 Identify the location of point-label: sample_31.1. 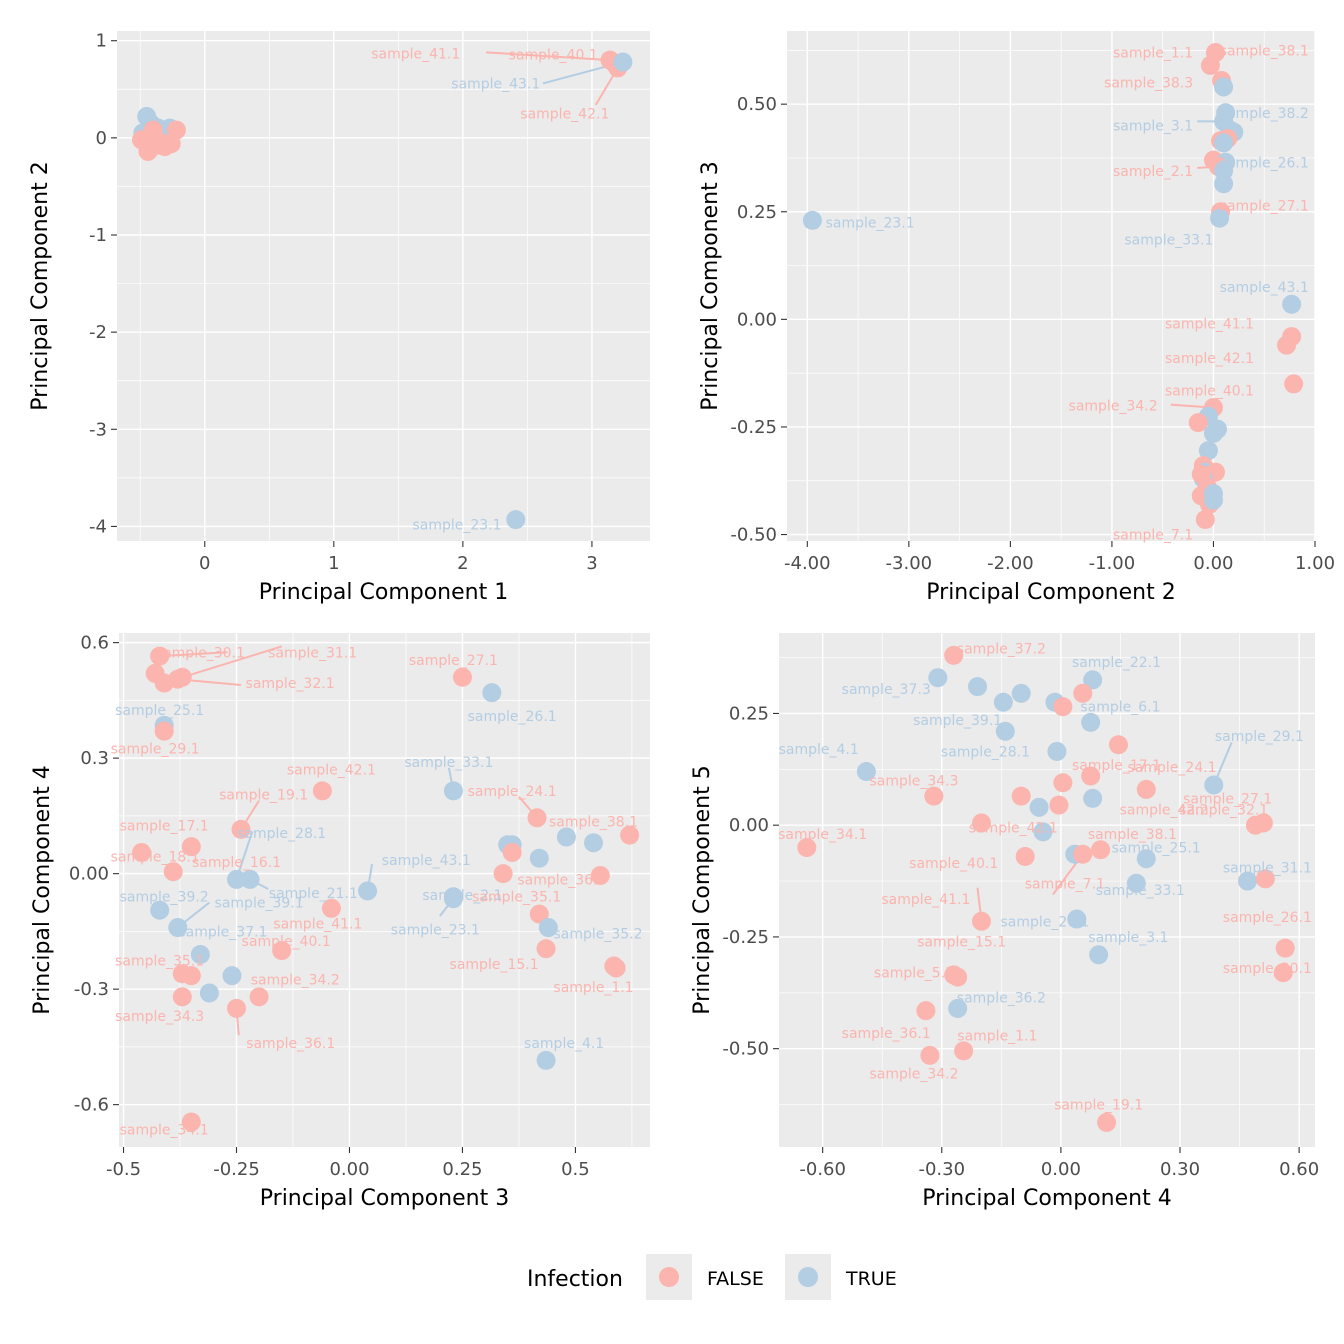
(1267, 869).